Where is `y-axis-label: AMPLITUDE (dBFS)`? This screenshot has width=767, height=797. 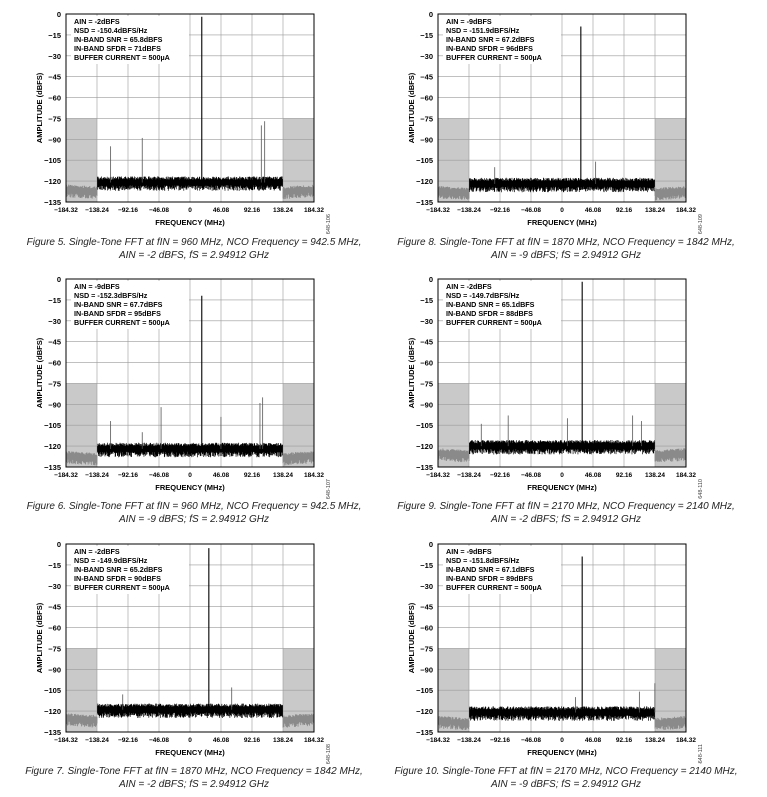
y-axis-label: AMPLITUDE (dBFS) is located at coordinates (411, 372).